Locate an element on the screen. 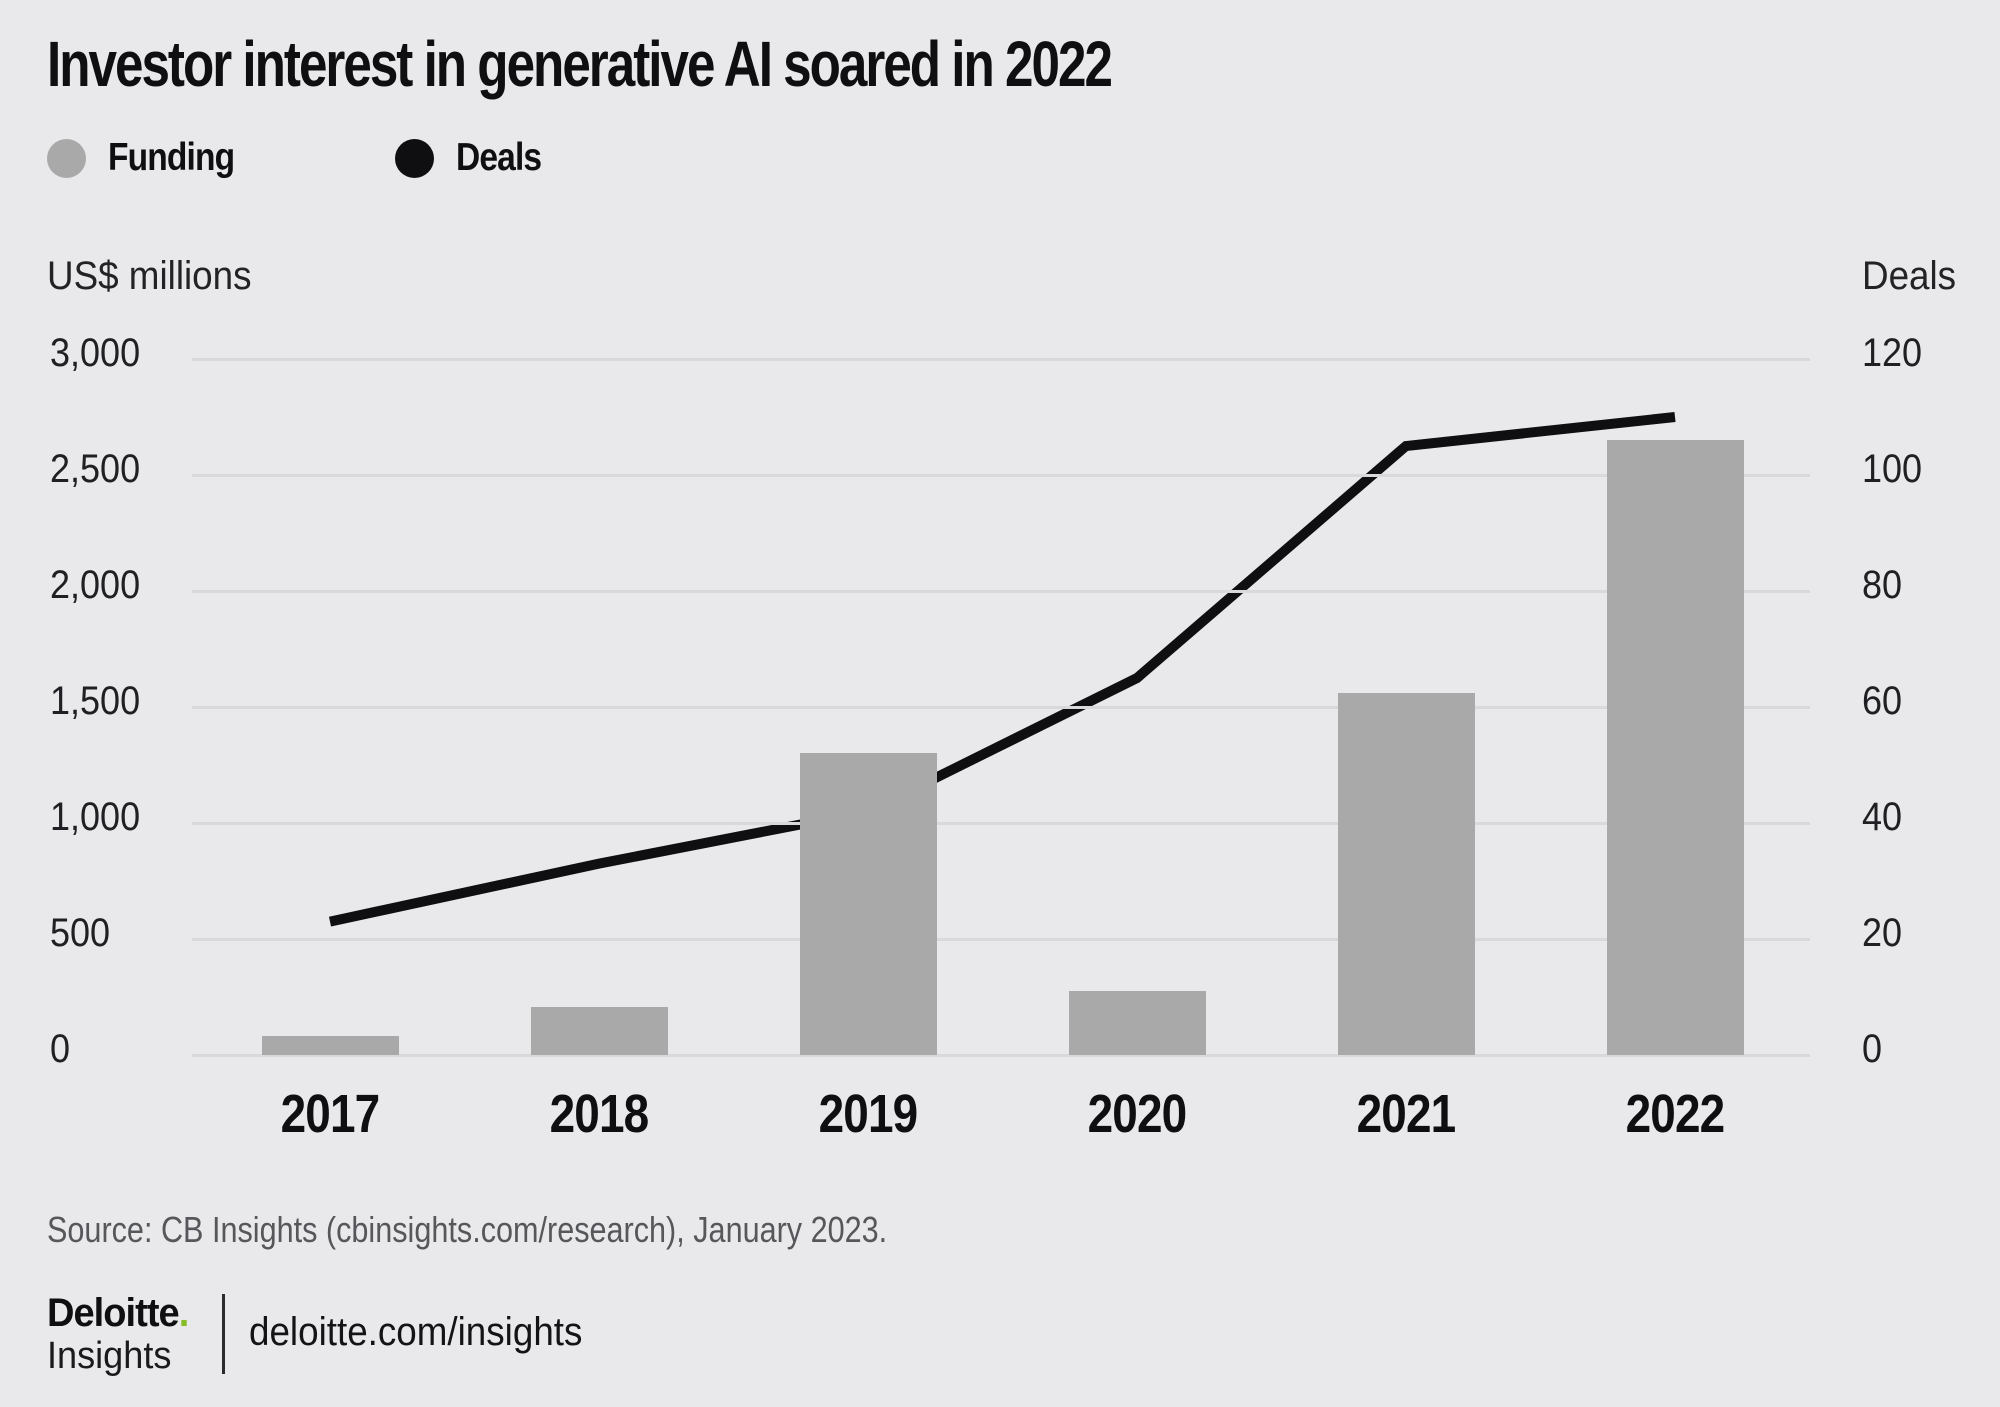  deloitte-insights-logo: Deloitte. Insights deloitte.com/insights is located at coordinates (314, 1334).